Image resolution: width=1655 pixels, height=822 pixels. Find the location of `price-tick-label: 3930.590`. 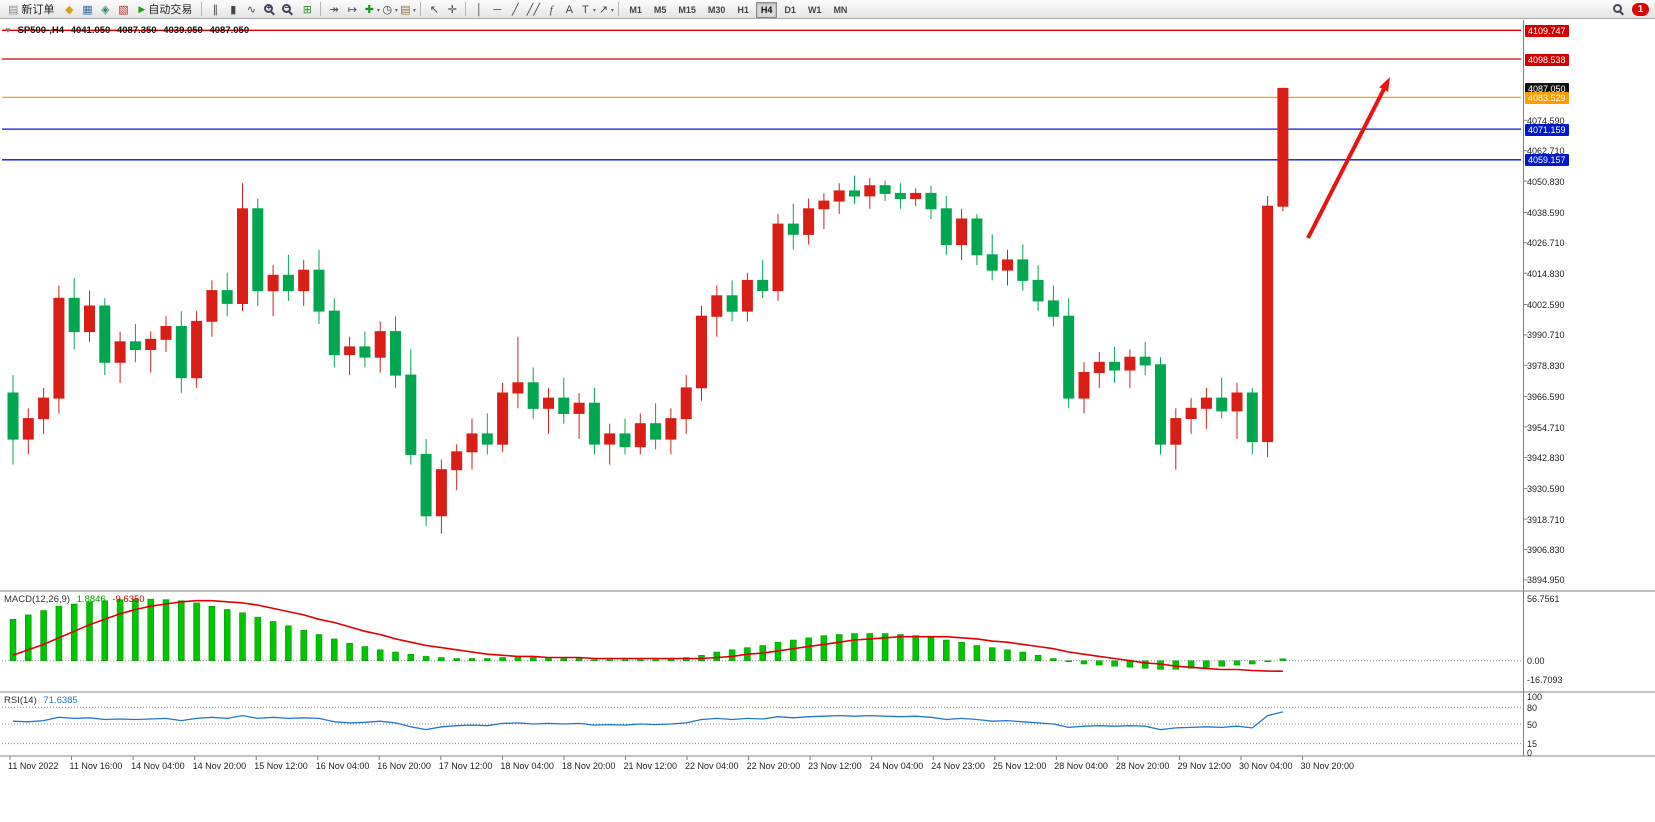

price-tick-label: 3930.590 is located at coordinates (1546, 489).